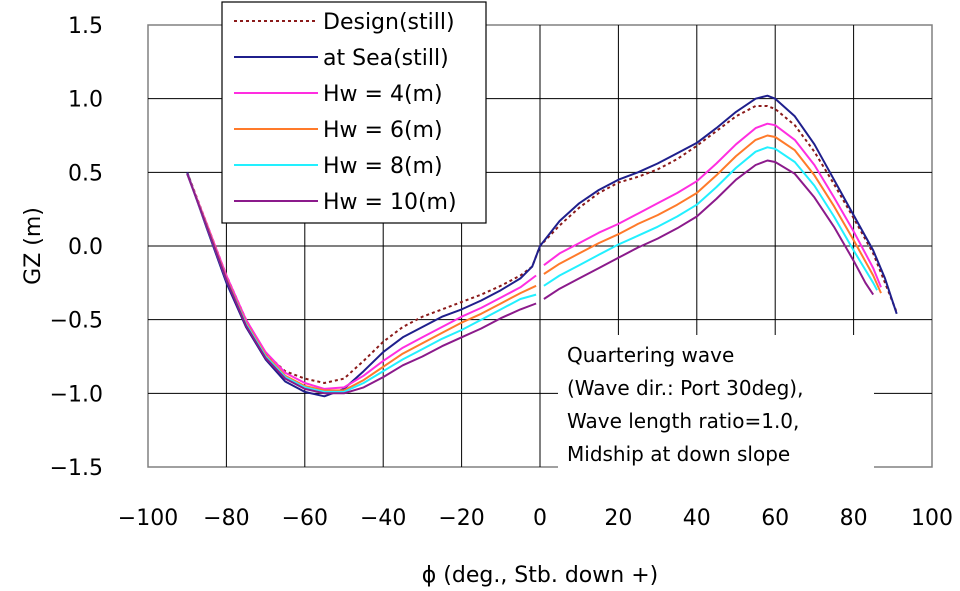  Describe the element at coordinates (383, 518) in the screenshot. I see `x-tick-label: −40` at that location.